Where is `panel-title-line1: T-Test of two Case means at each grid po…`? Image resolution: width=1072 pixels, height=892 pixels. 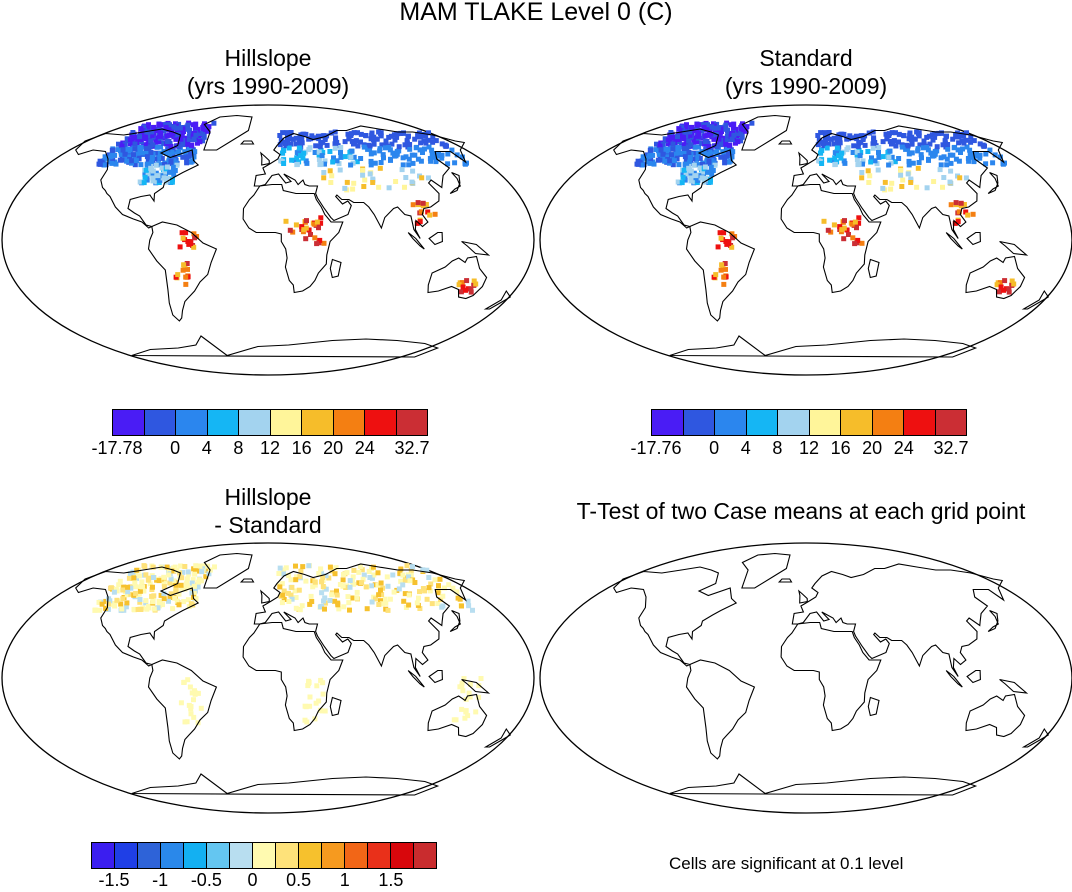 panel-title-line1: T-Test of two Case means at each grid po… is located at coordinates (801, 511).